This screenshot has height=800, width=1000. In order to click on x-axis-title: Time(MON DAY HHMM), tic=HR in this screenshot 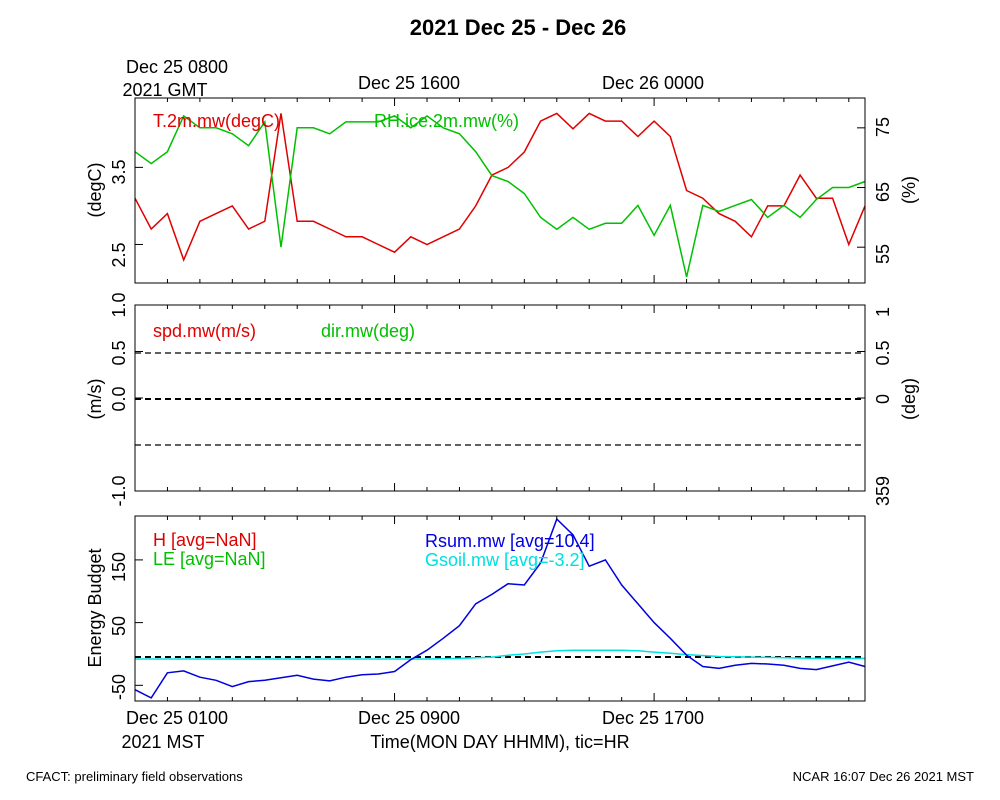, I will do `click(499, 742)`.